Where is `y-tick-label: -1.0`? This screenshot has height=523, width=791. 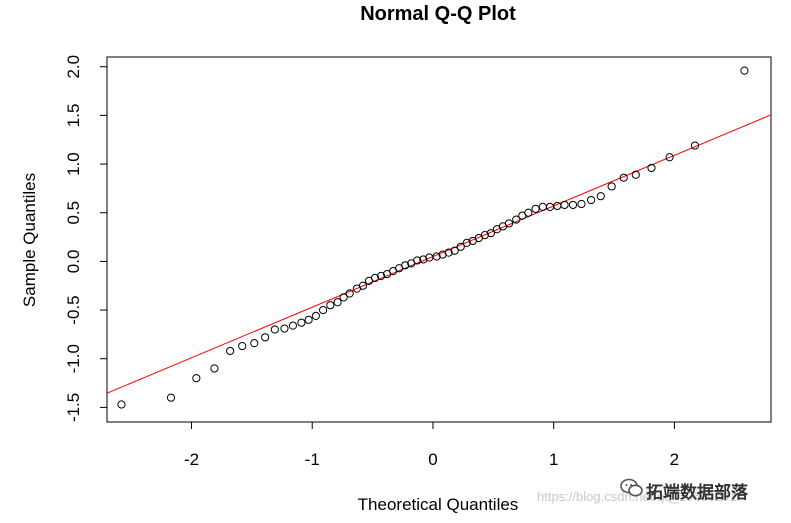 y-tick-label: -1.0 is located at coordinates (73, 358).